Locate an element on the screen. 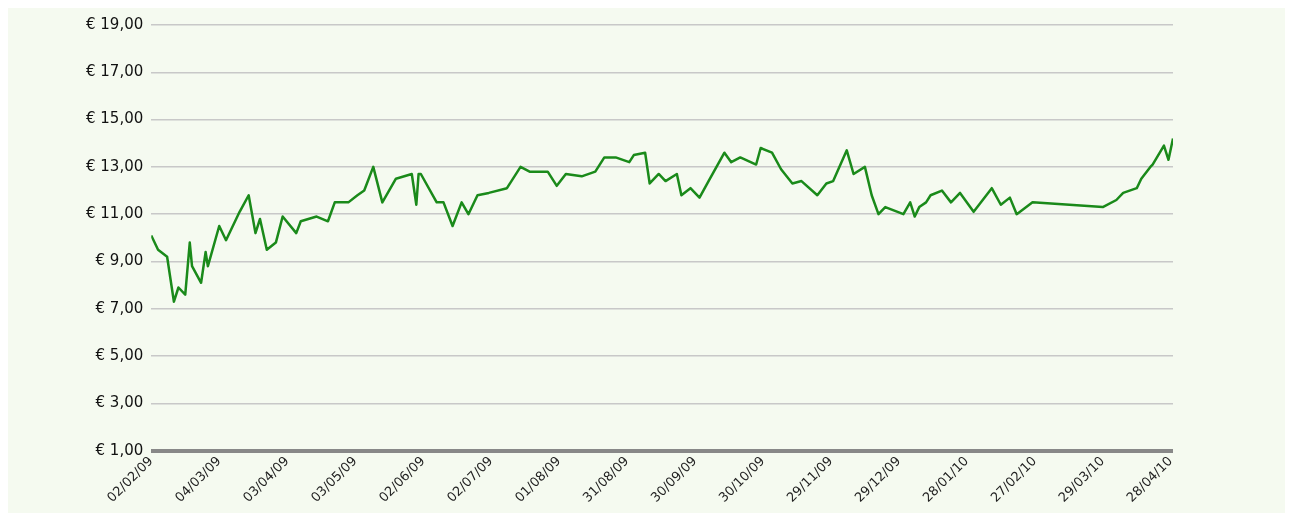  y-tick-label: € 5,00 is located at coordinates (119, 354).